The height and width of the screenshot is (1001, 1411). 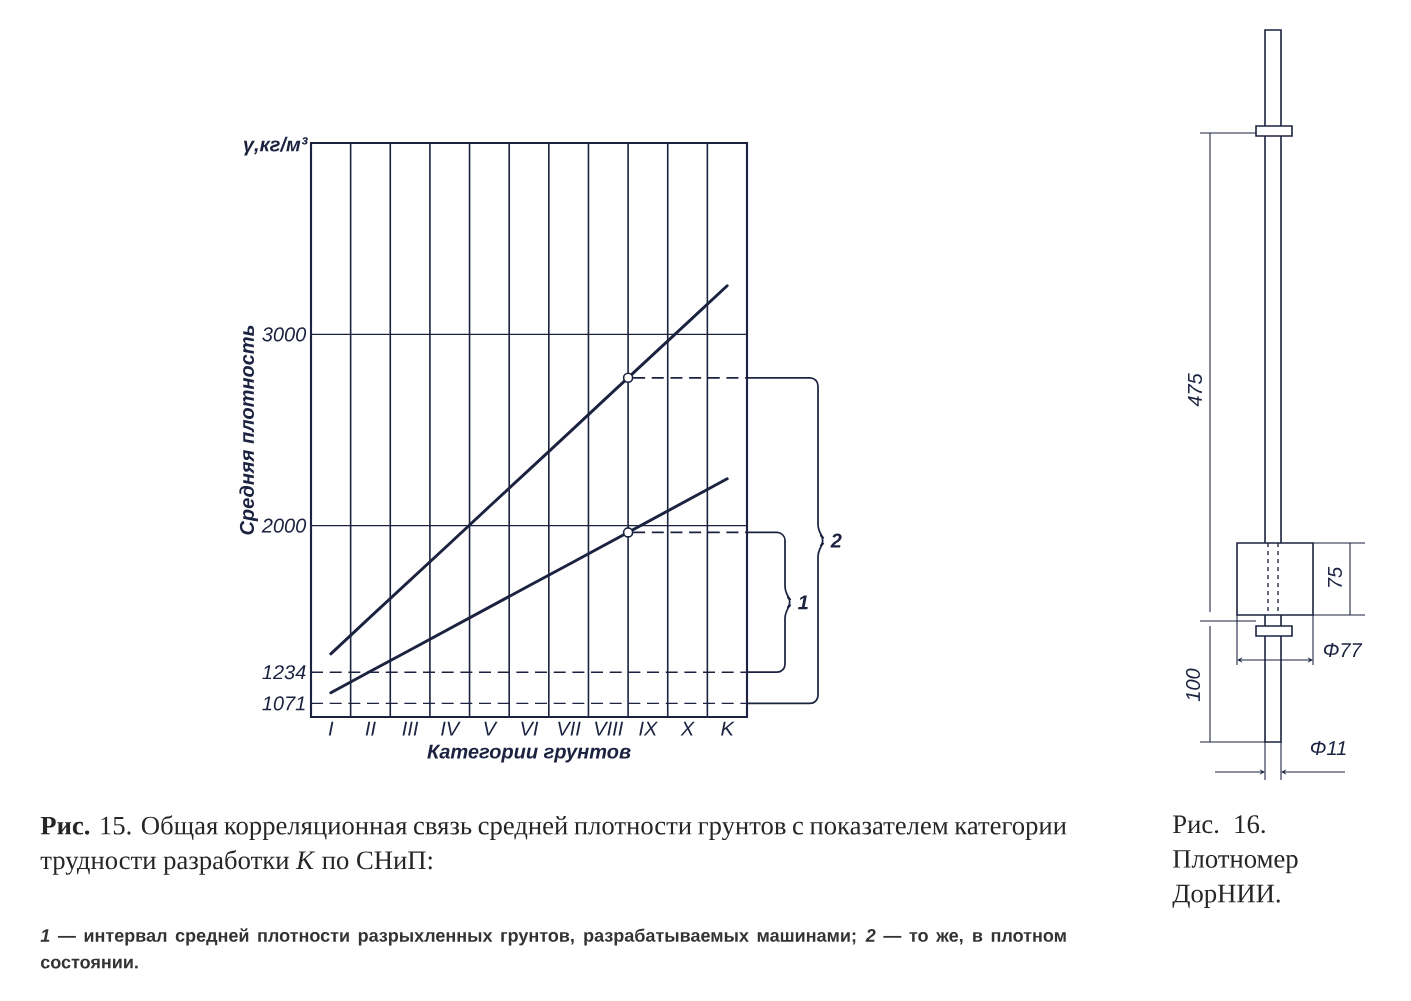 I want to click on text: Φ11, so click(x=1328, y=748).